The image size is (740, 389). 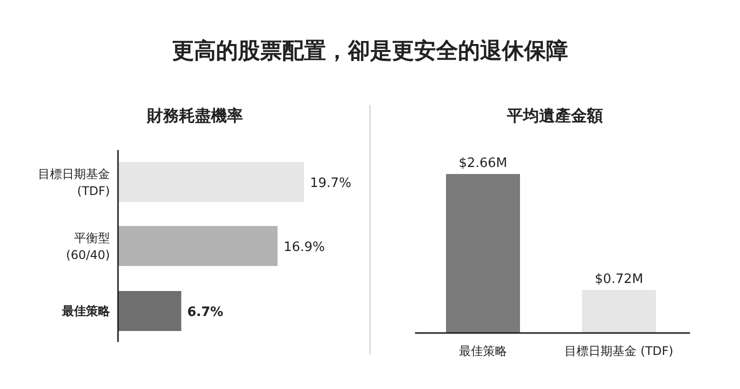 I want to click on chart-title: 財務耗盡機率, so click(x=194, y=115).